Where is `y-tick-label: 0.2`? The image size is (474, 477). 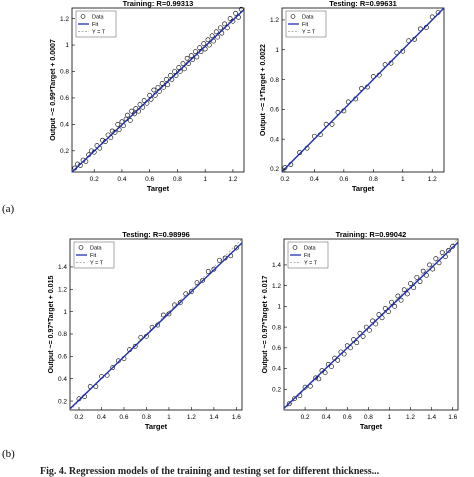
y-tick-label: 0.2 is located at coordinates (276, 389).